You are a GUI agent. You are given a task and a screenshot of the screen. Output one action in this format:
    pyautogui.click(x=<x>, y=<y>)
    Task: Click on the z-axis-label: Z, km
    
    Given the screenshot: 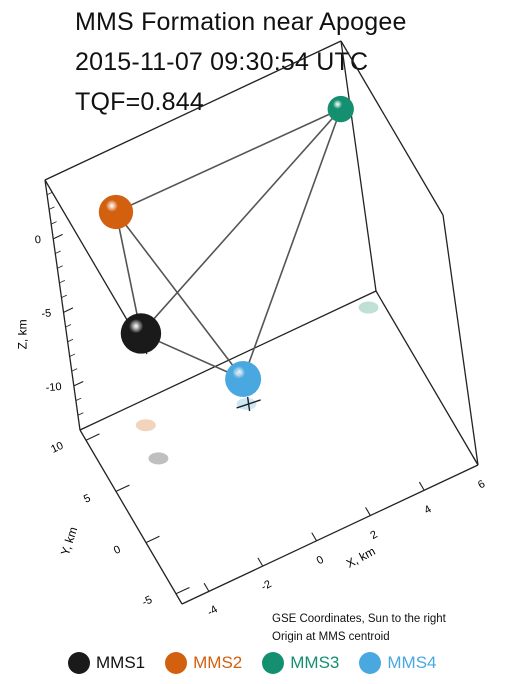 What is the action you would take?
    pyautogui.click(x=23, y=334)
    